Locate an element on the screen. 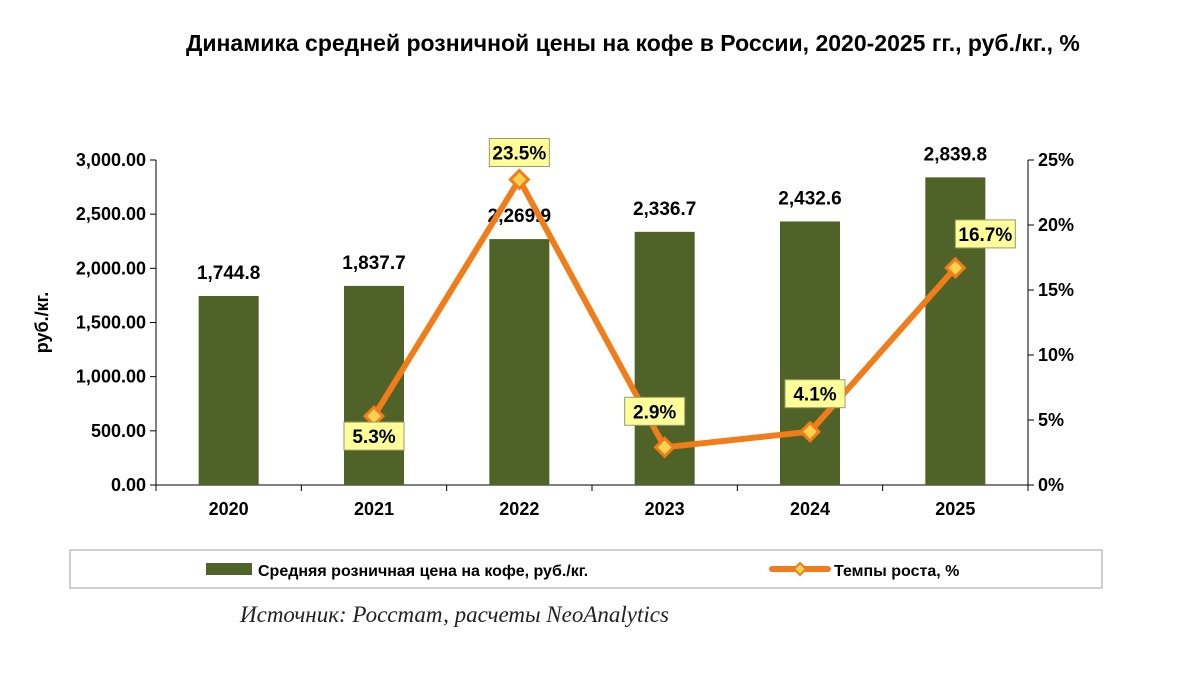 The width and height of the screenshot is (1200, 679). growth-point-2023 is located at coordinates (664, 447).